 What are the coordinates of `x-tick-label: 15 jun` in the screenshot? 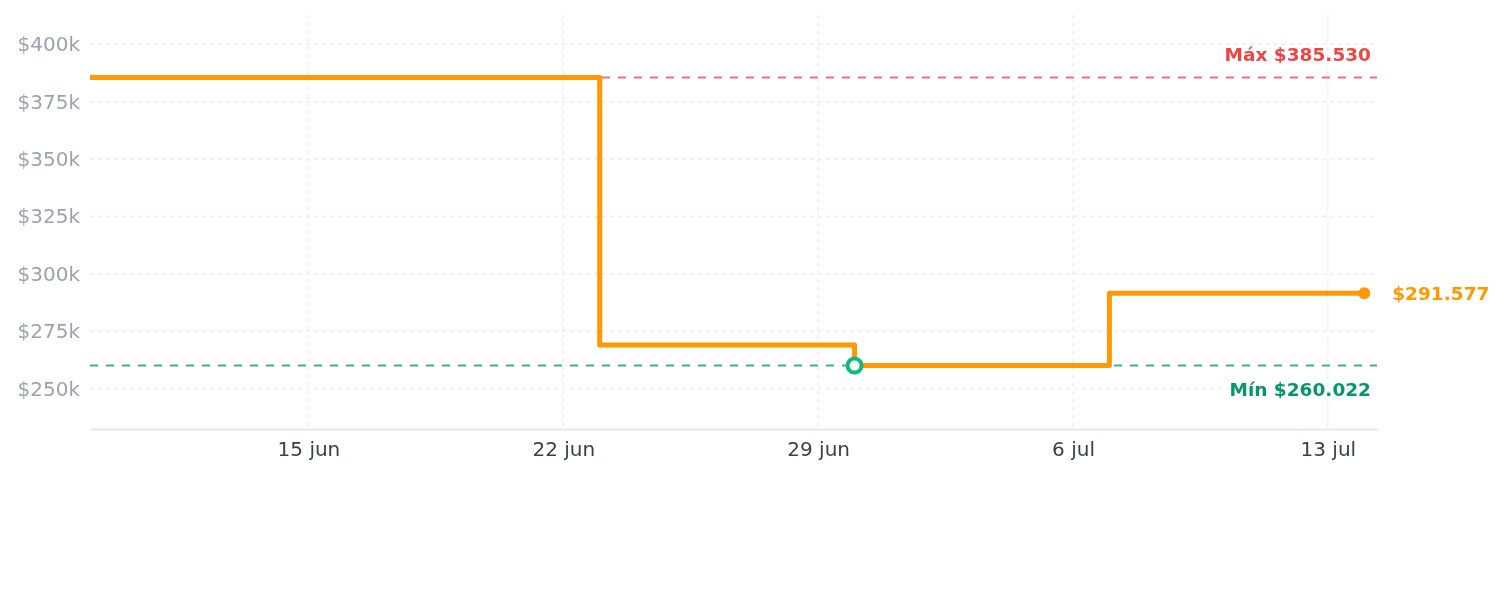 It's located at (309, 449).